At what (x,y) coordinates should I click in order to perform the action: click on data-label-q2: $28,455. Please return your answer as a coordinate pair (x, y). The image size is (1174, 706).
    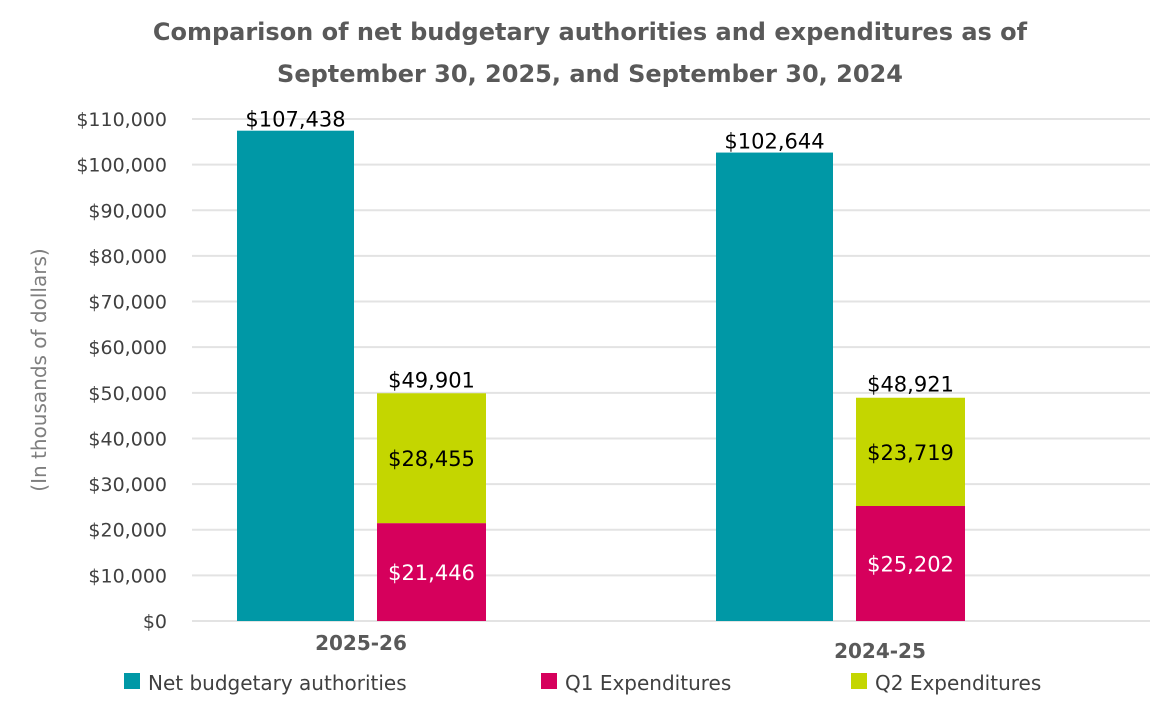
    Looking at the image, I should click on (431, 459).